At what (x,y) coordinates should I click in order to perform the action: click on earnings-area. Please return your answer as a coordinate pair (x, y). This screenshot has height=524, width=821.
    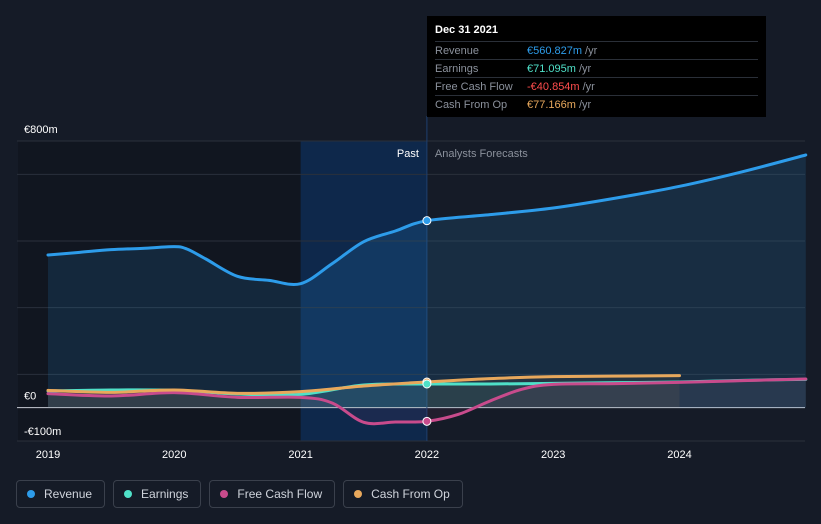
    Looking at the image, I should click on (427, 393).